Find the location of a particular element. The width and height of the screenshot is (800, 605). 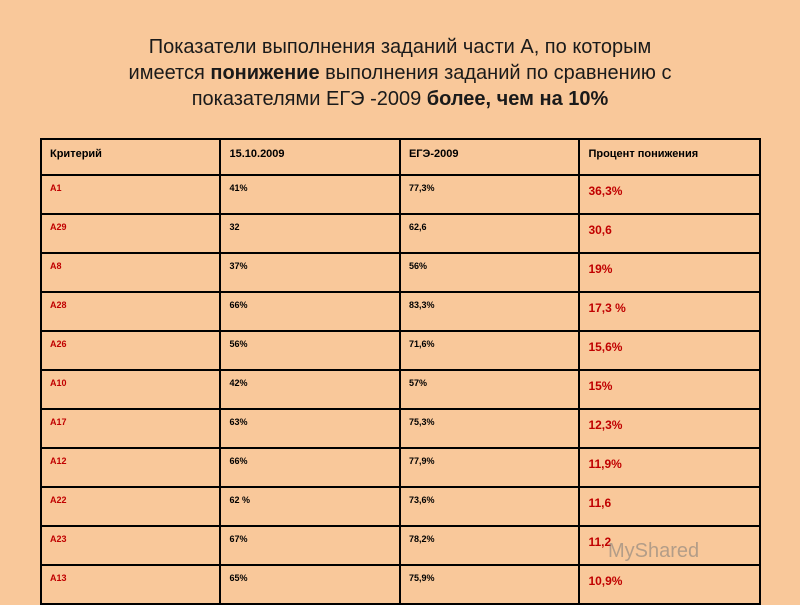

title-line-2-text: имеется is located at coordinates (169, 73).